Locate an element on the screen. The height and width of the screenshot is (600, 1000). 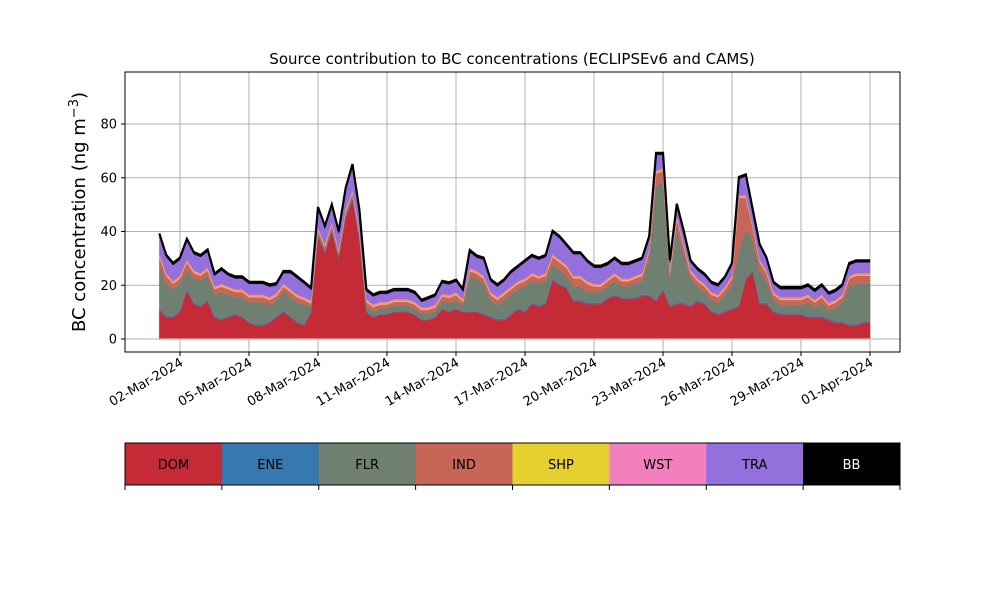
y-tick-label: 20 is located at coordinates (108, 286).